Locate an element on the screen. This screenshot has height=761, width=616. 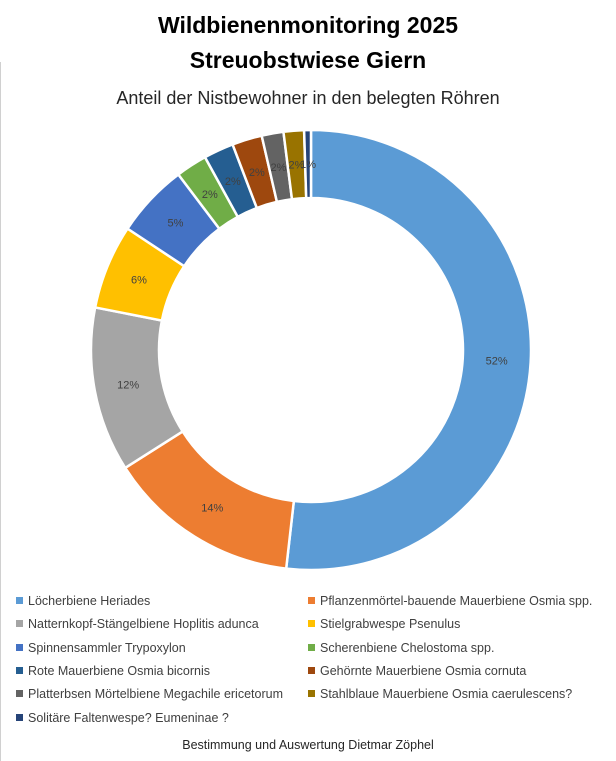
legend-item-10: Solitäre Faltenwespe? Eumeninae ? is located at coordinates (122, 718).